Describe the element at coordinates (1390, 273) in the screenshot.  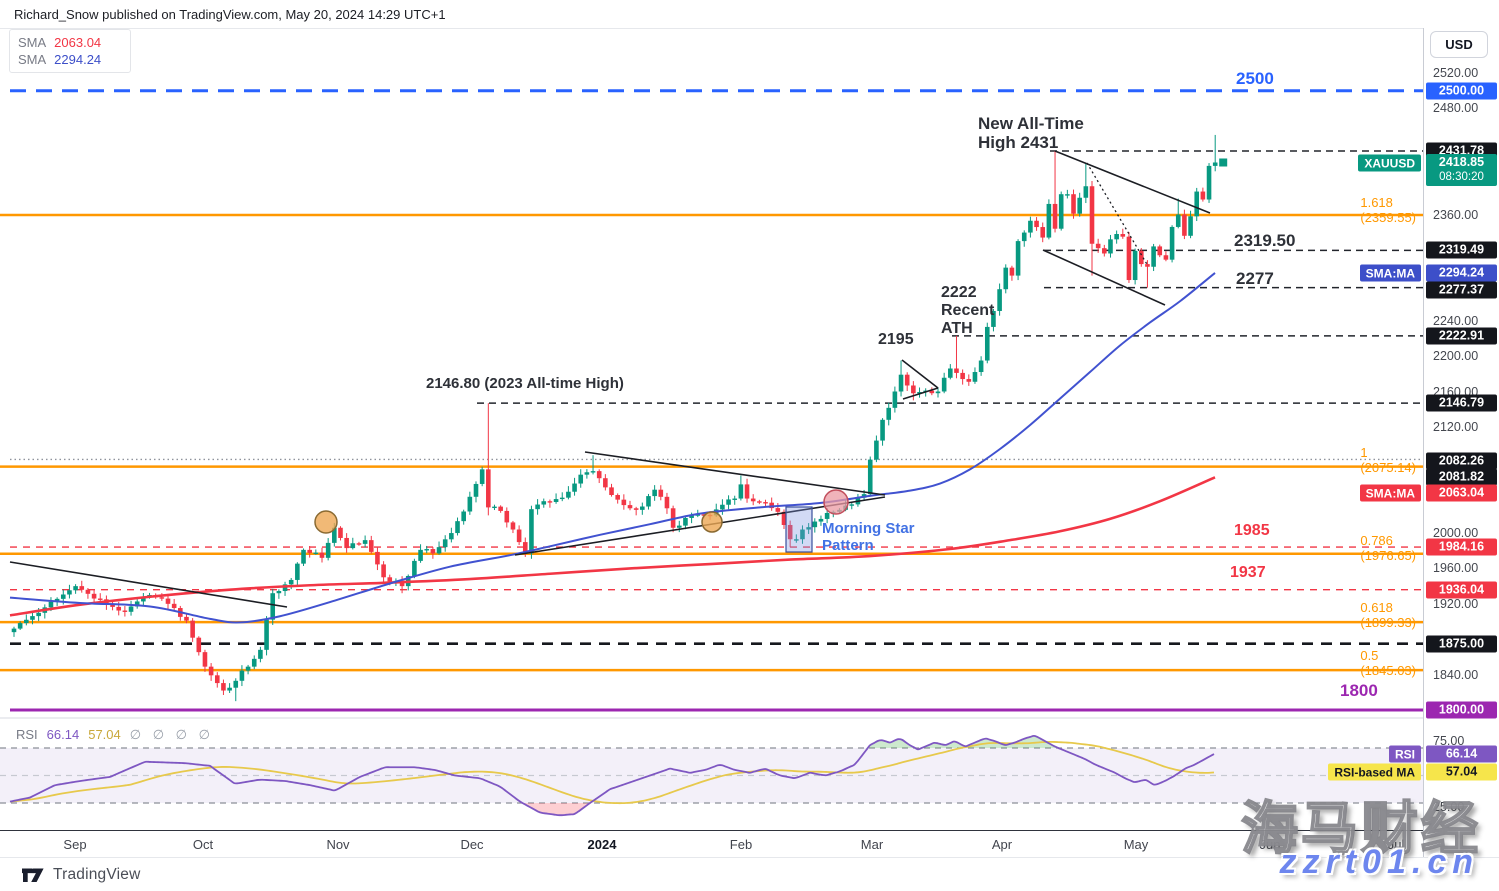
I see `series-tag-sma-ma: SMA:MA` at that location.